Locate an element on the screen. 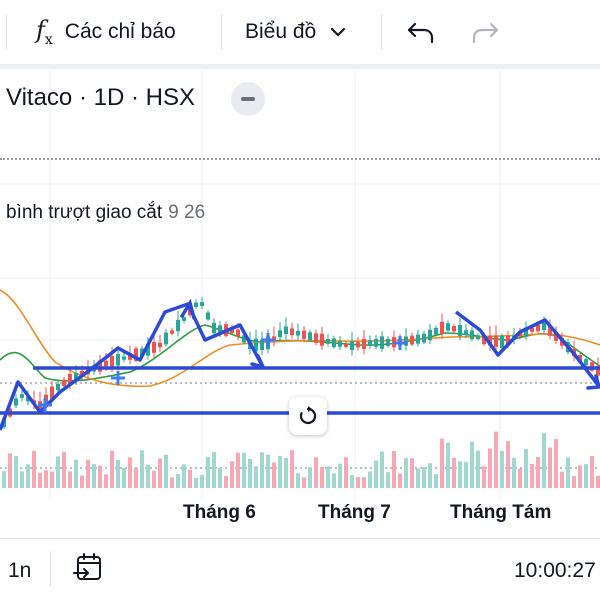 The height and width of the screenshot is (601, 600). symbol-legend: Vitaco · 1D · HSX is located at coordinates (100, 98).